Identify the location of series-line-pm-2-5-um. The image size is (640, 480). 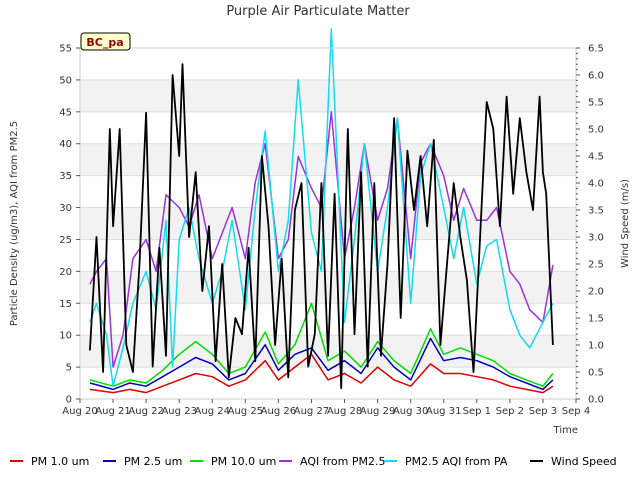
(321, 364).